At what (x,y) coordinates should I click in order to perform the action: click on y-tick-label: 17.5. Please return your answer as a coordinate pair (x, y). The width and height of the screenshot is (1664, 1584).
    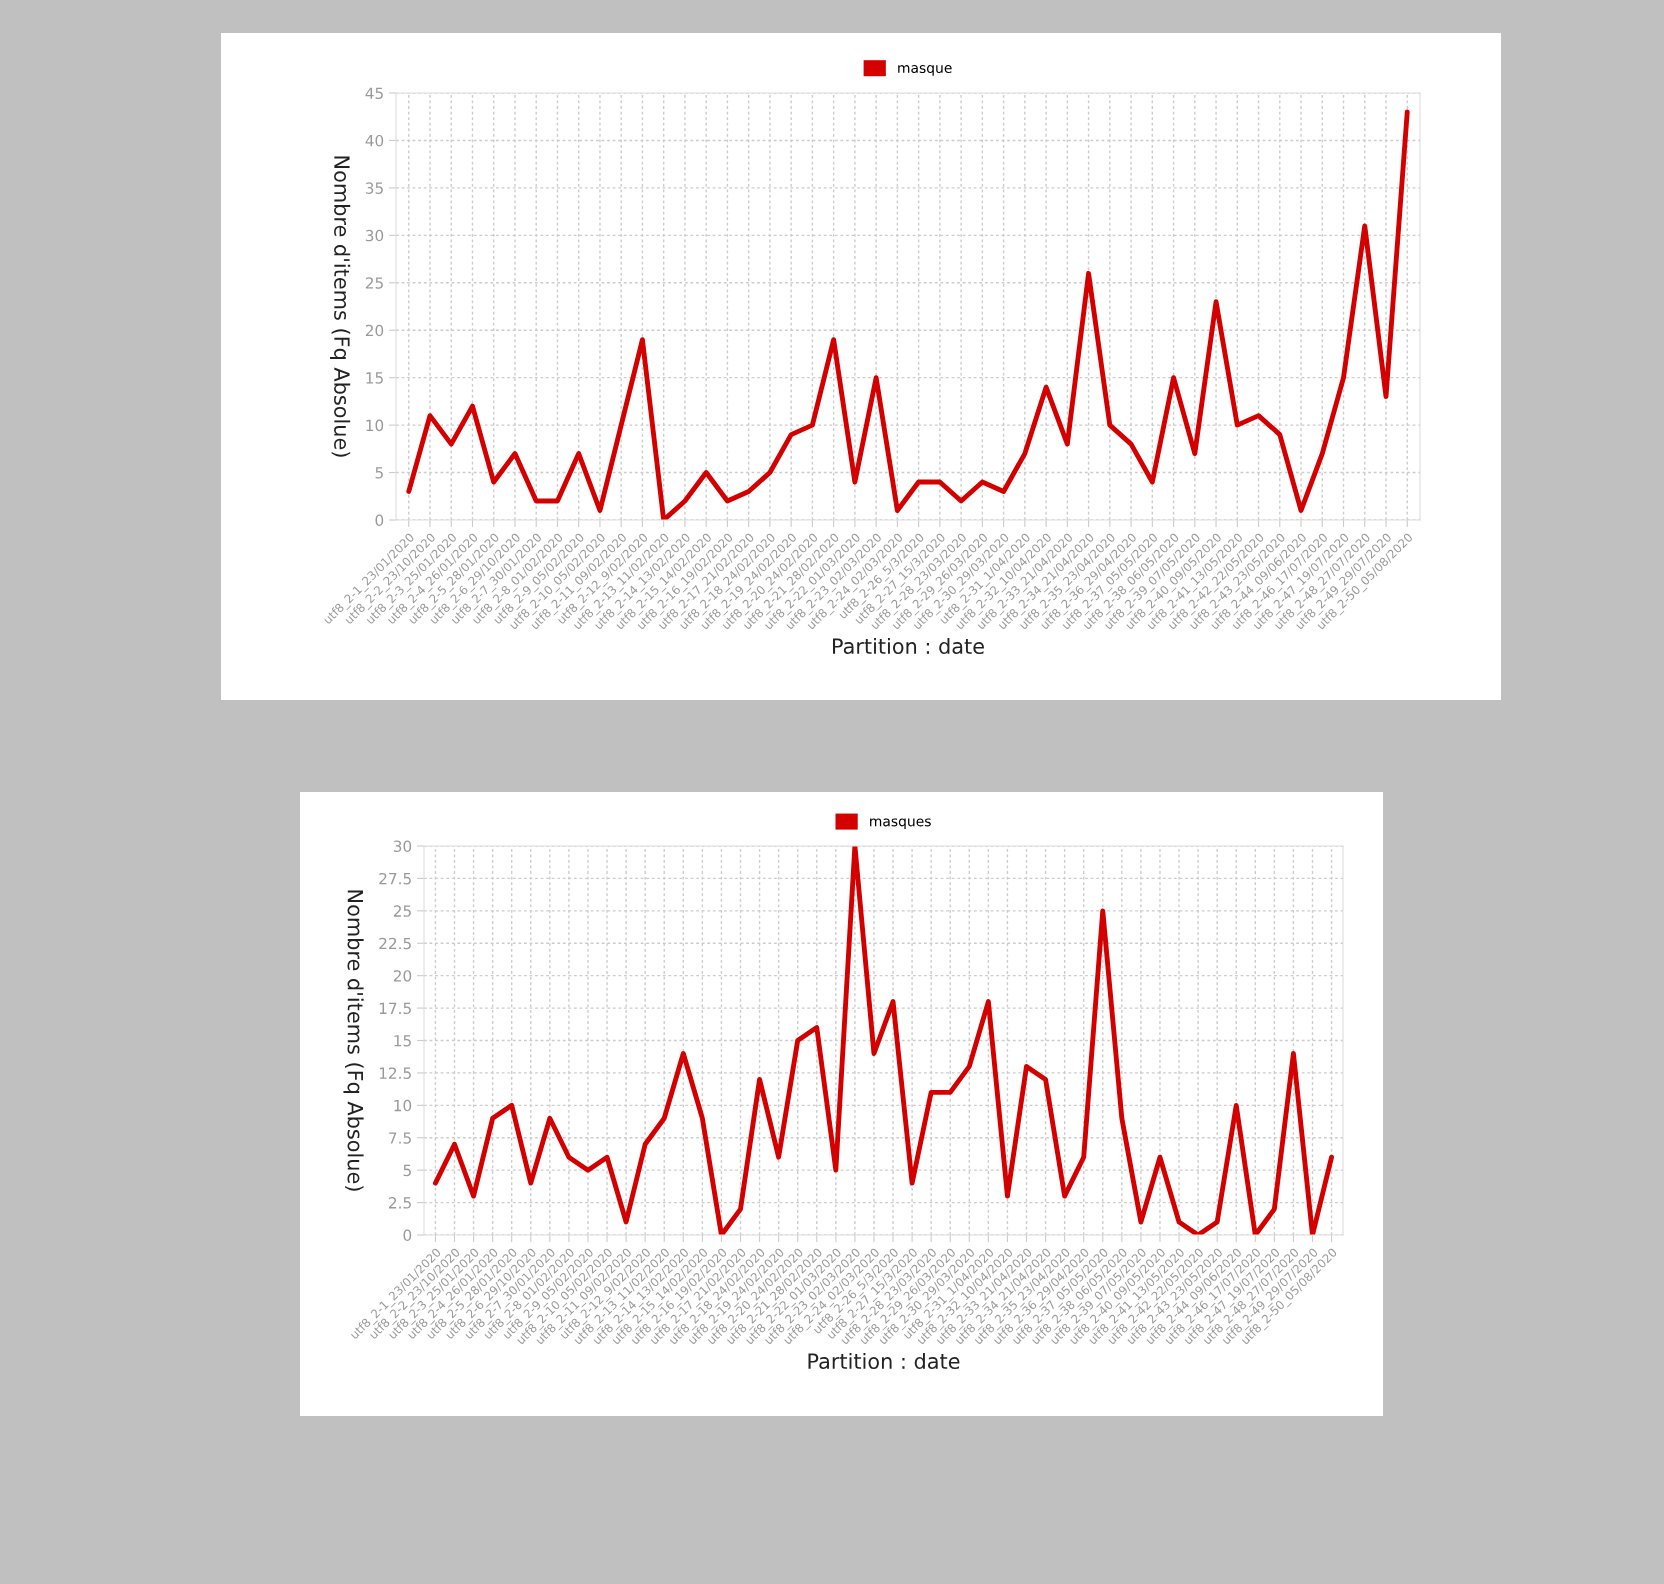
    Looking at the image, I should click on (395, 1008).